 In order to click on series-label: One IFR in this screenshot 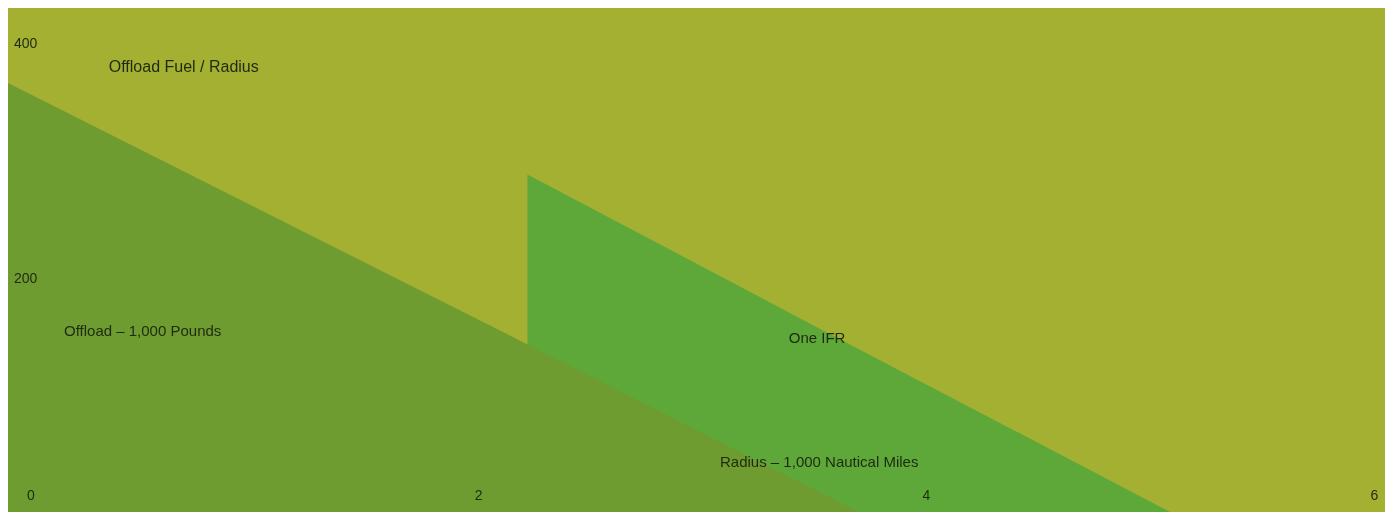, I will do `click(817, 338)`.